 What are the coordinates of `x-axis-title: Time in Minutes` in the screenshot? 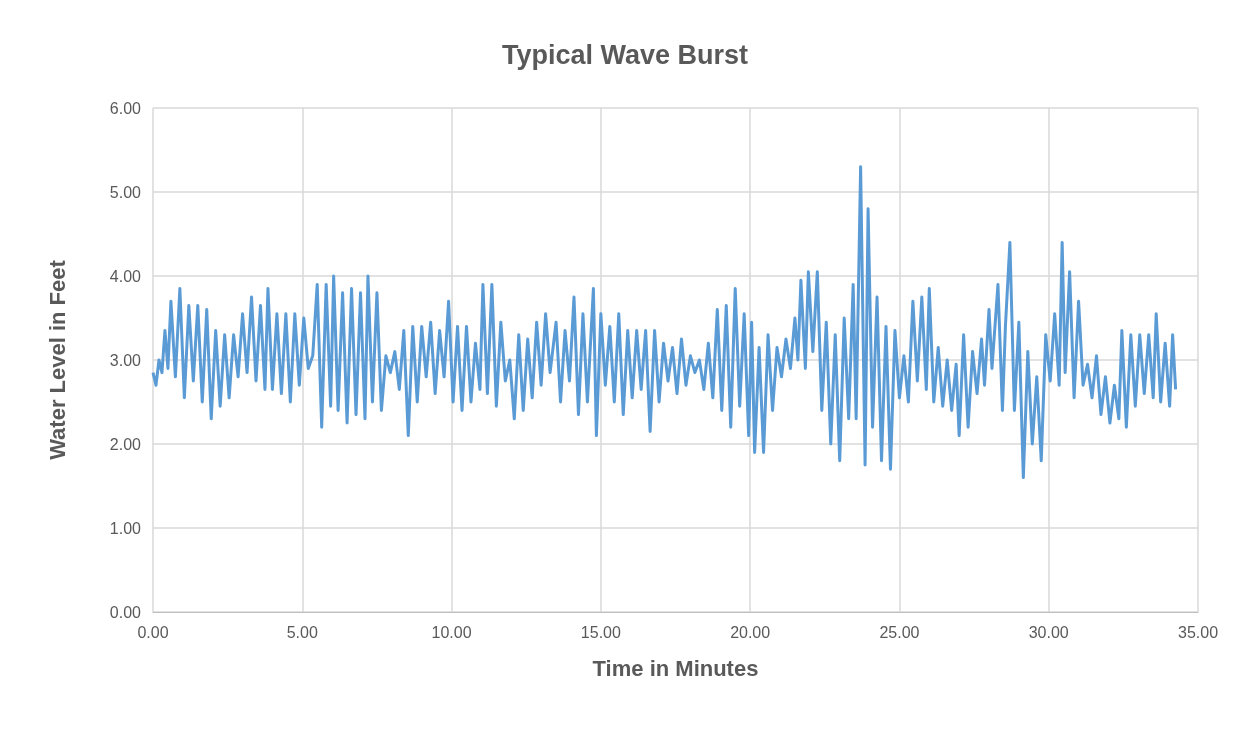 It's located at (675, 668).